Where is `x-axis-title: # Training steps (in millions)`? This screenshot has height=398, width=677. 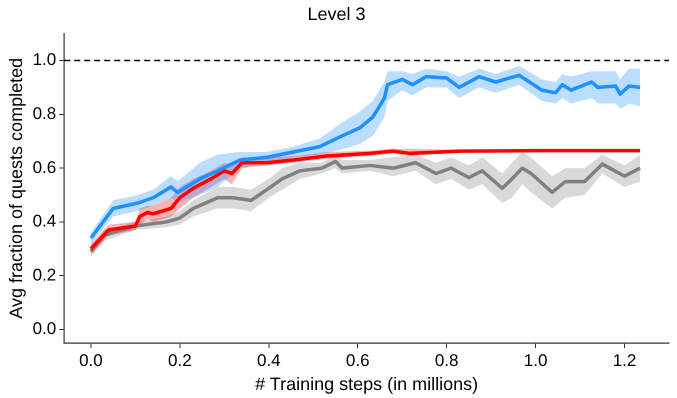
x-axis-title: # Training steps (in millions) is located at coordinates (366, 384).